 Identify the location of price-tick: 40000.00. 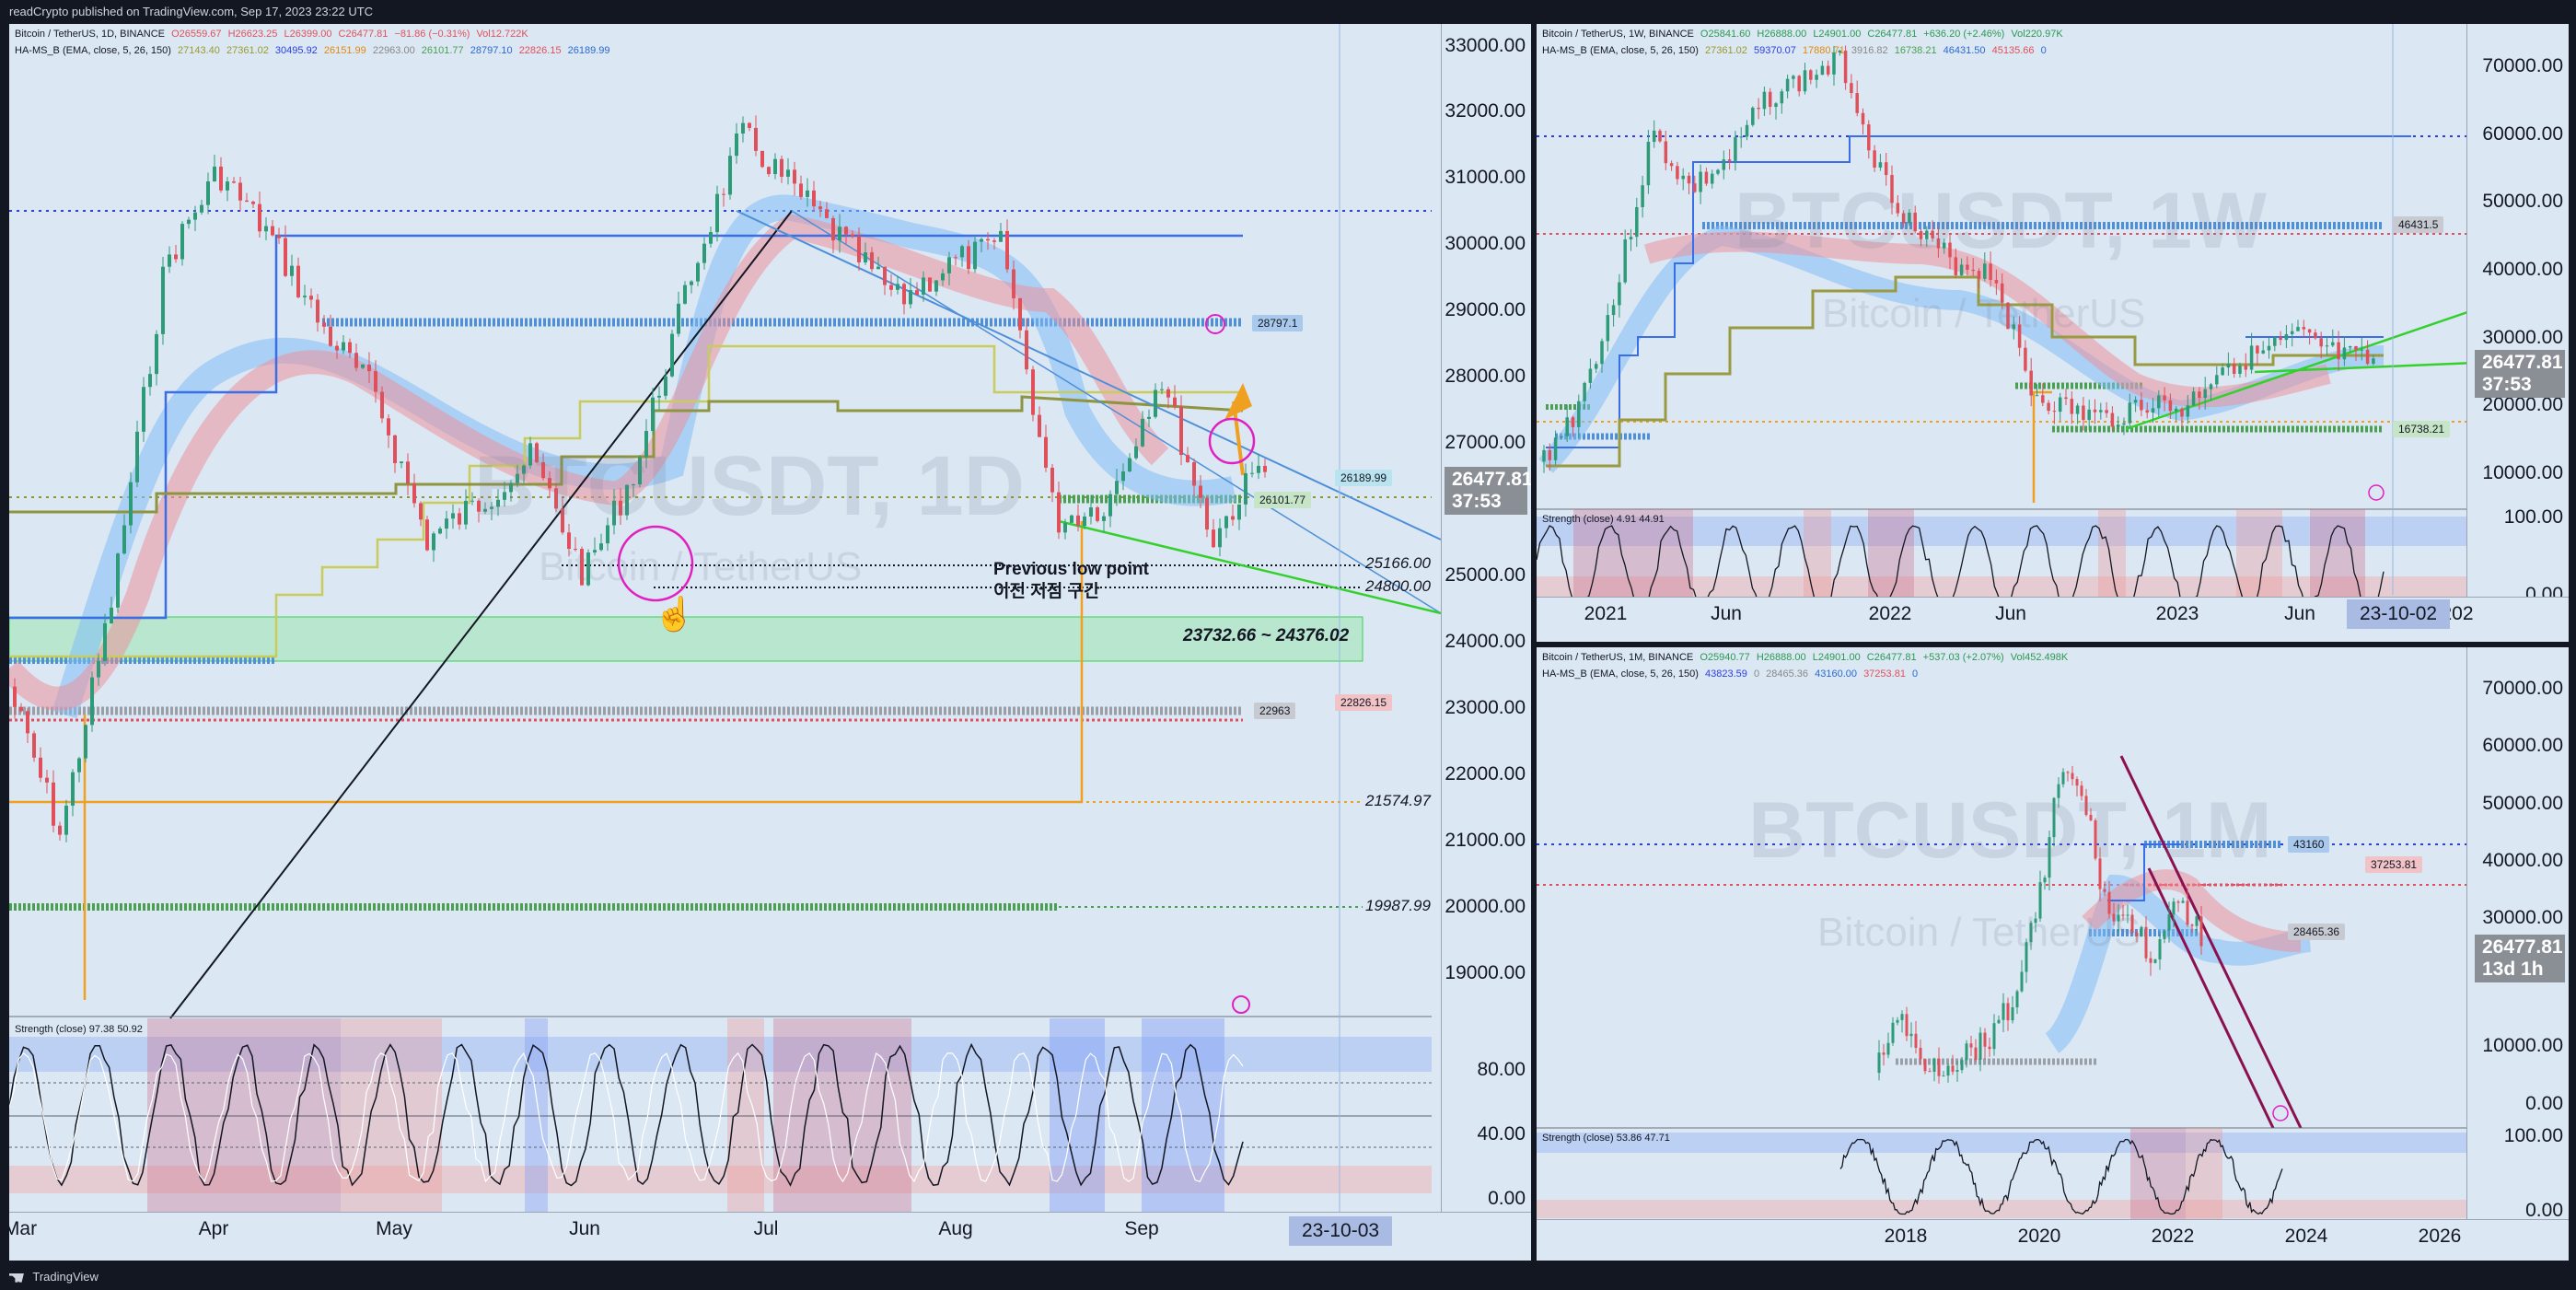
(2522, 860).